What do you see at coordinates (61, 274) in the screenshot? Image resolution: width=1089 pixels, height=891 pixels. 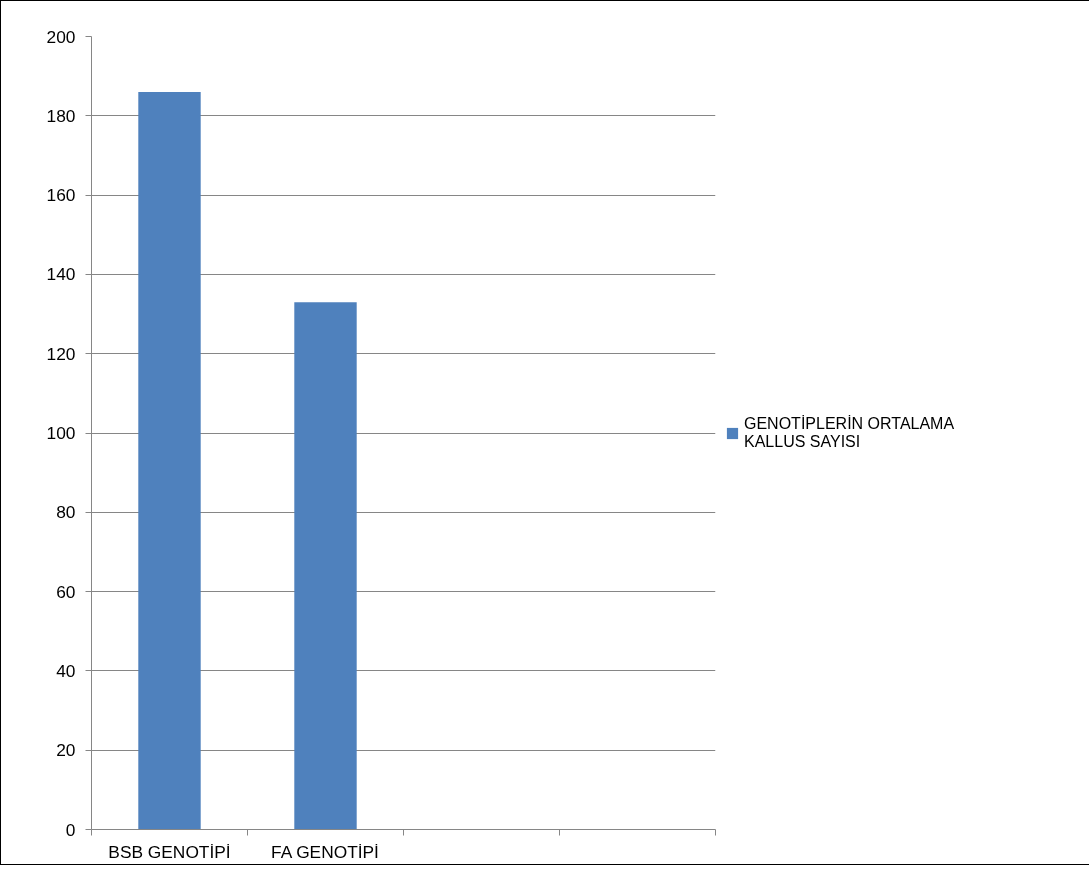 I see `y-tick-label: 140` at bounding box center [61, 274].